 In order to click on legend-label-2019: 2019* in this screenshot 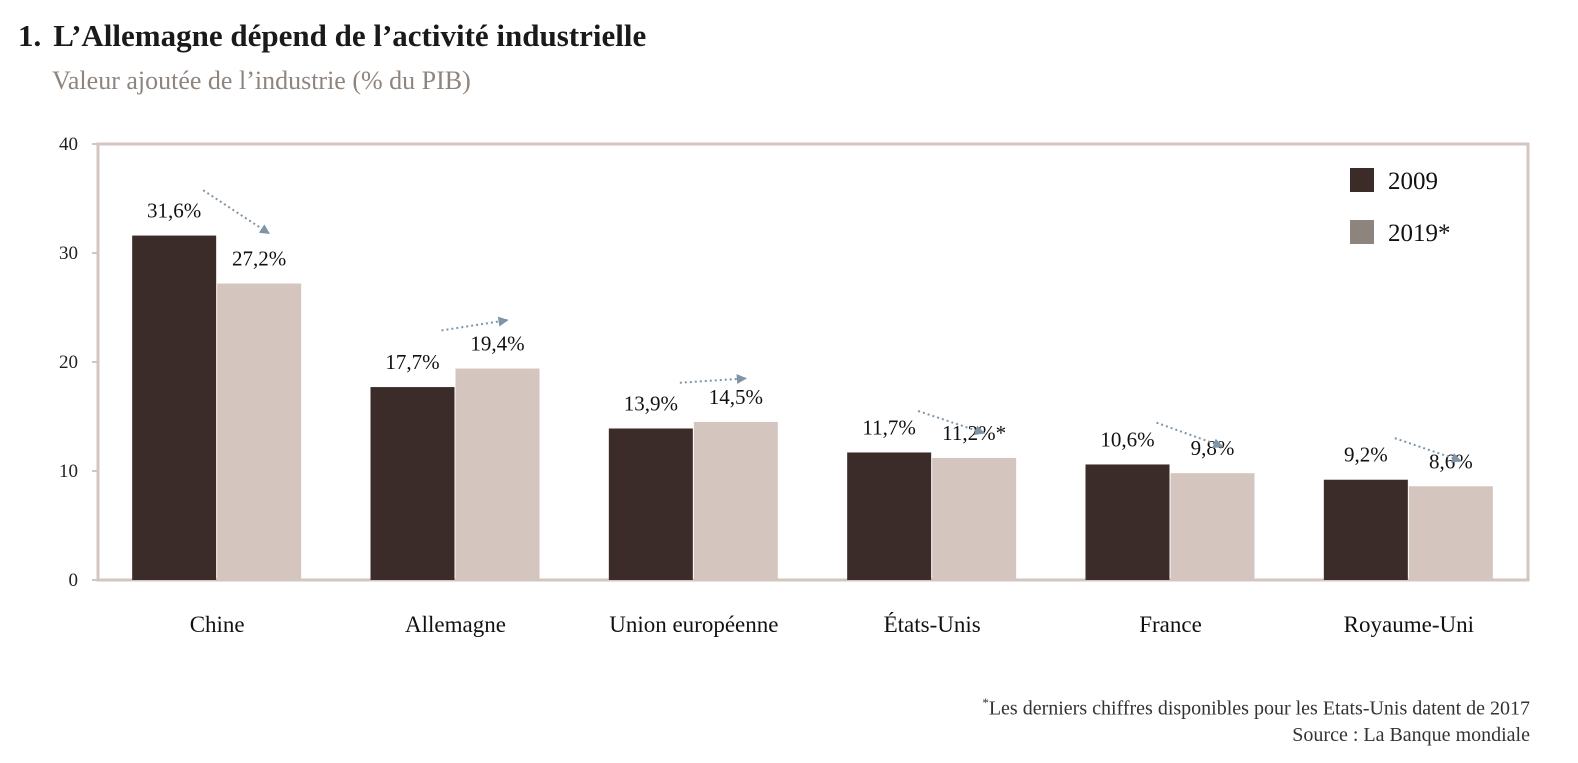, I will do `click(1419, 233)`.